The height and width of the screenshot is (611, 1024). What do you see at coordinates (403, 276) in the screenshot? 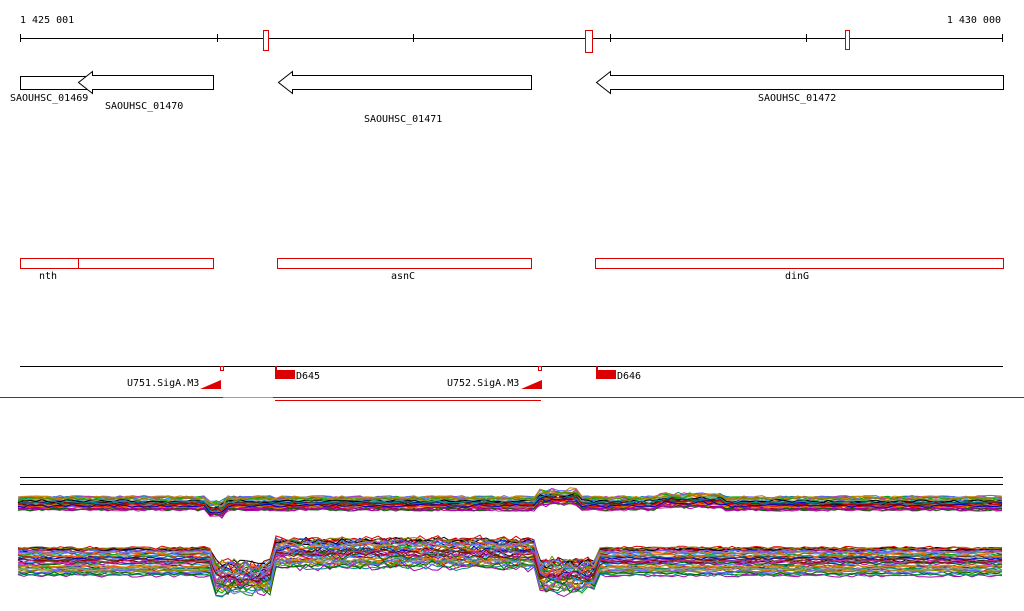
I see `operon-label: asnC` at bounding box center [403, 276].